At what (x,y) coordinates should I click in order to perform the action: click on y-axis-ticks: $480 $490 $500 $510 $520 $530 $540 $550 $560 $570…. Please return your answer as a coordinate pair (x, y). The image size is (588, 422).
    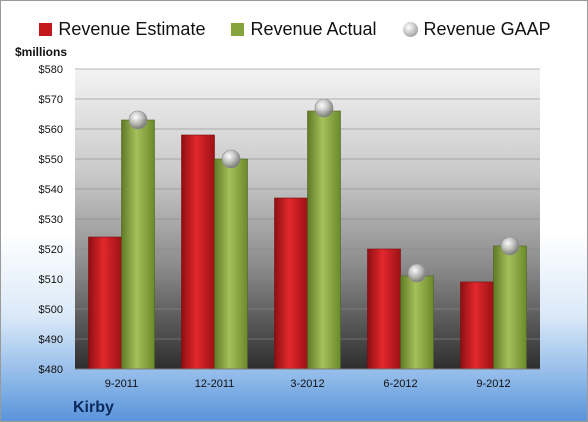
    Looking at the image, I should click on (51, 220).